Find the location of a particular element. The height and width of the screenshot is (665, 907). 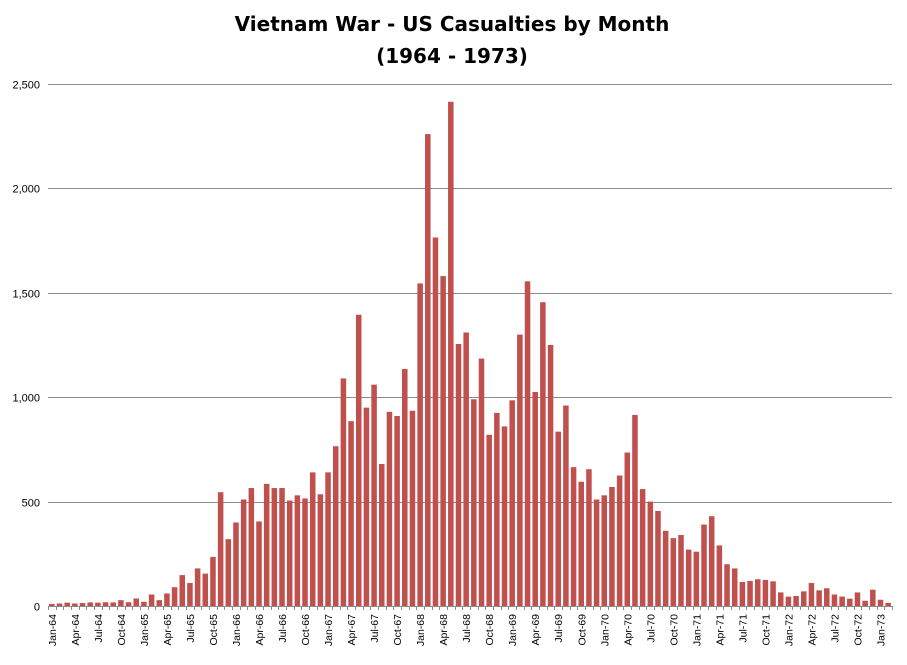

x-tick-label: Oct-69 is located at coordinates (582, 630).